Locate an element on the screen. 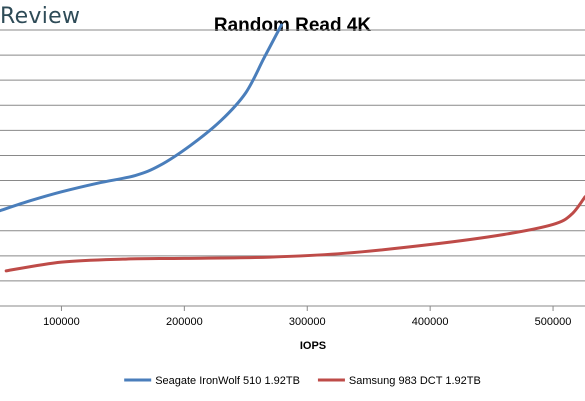 This screenshot has width=585, height=401. x-tick-label-3: 400000 is located at coordinates (430, 322).